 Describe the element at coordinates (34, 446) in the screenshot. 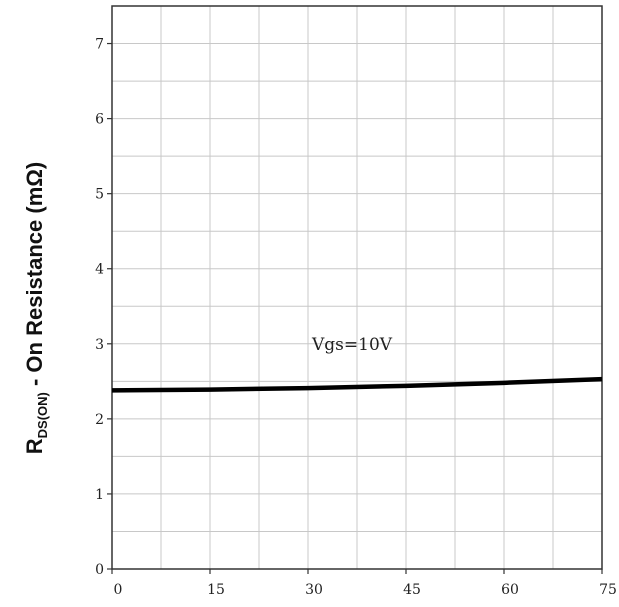

I see `y-axis-label-main: R` at that location.